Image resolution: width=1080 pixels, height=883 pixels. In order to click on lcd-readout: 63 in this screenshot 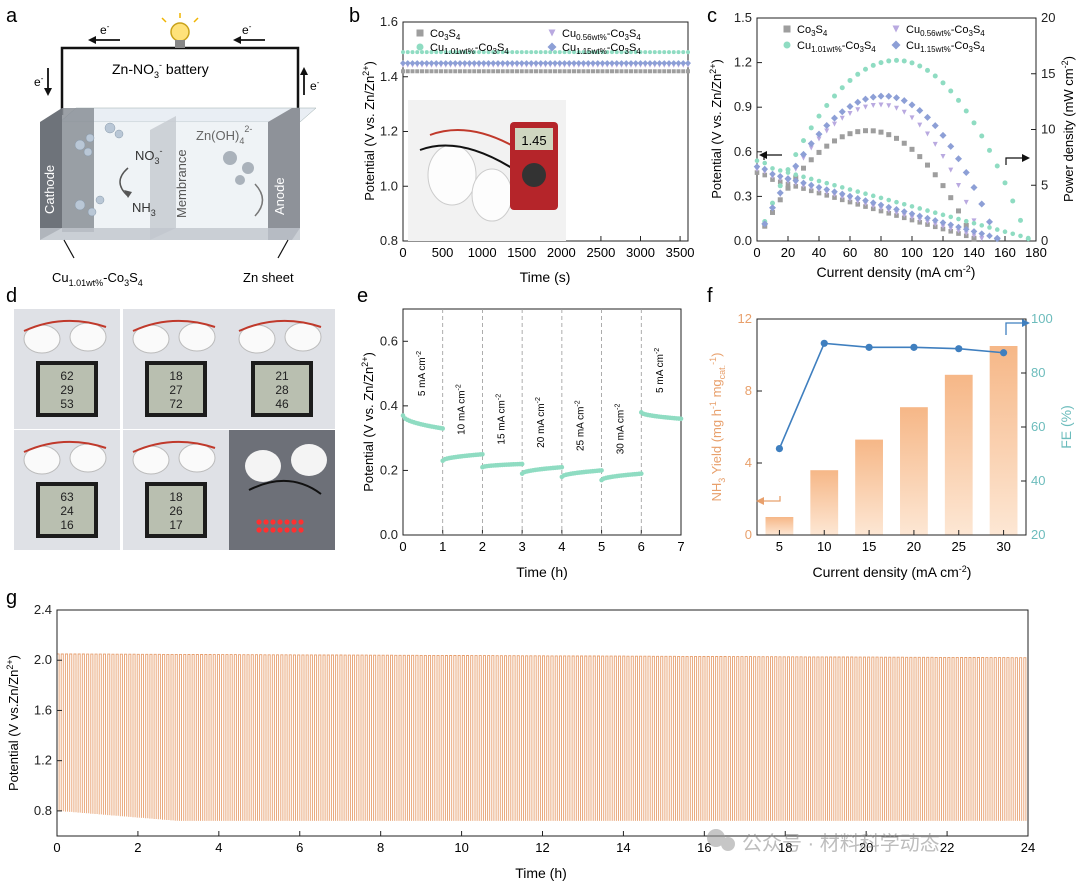, I will do `click(67, 497)`.